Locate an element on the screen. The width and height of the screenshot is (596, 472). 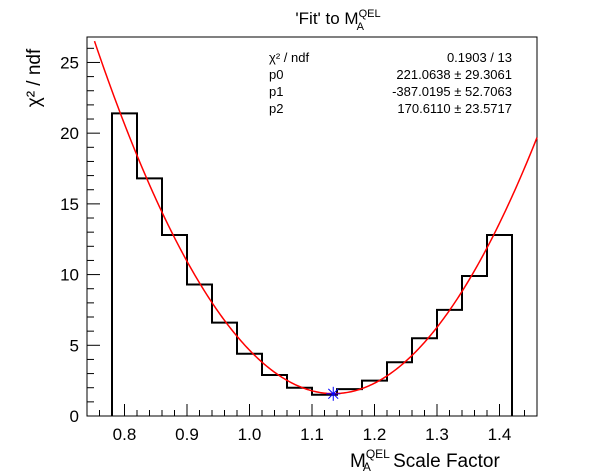
y-tick-label: 20 is located at coordinates (69, 133).